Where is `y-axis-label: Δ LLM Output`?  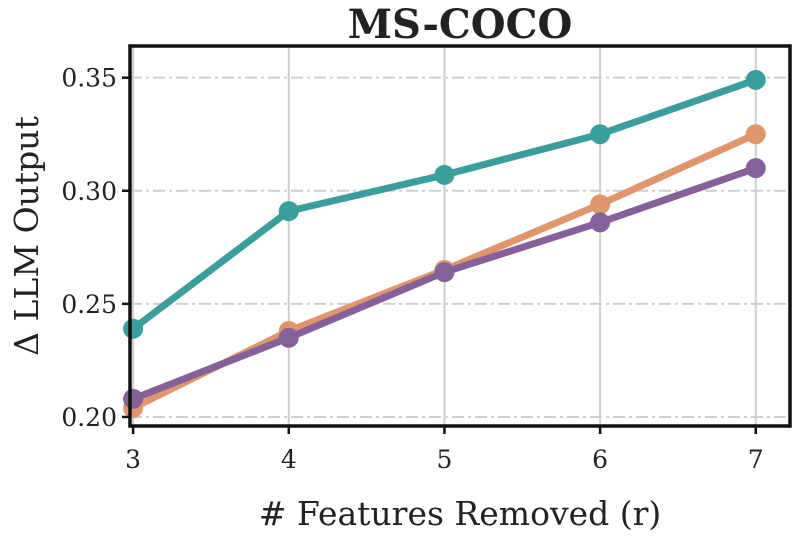
y-axis-label: Δ LLM Output is located at coordinates (26, 236).